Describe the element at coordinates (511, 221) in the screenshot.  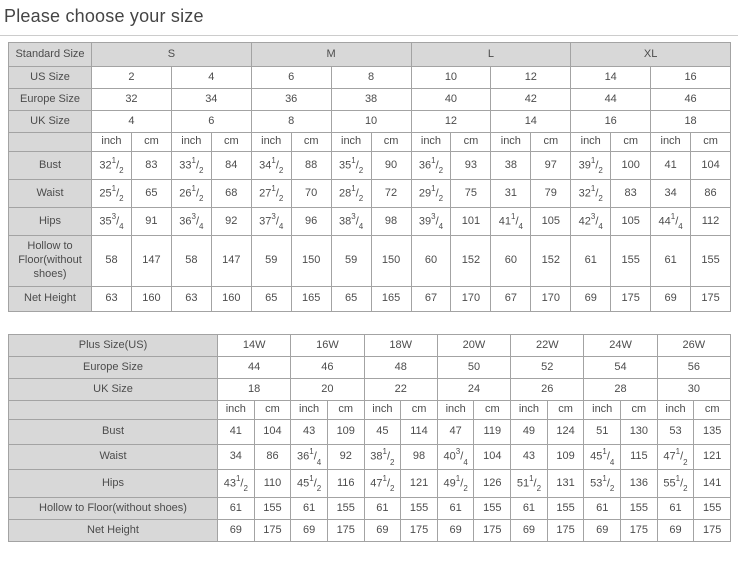
I see `measure-inch-cell: 411/4` at that location.